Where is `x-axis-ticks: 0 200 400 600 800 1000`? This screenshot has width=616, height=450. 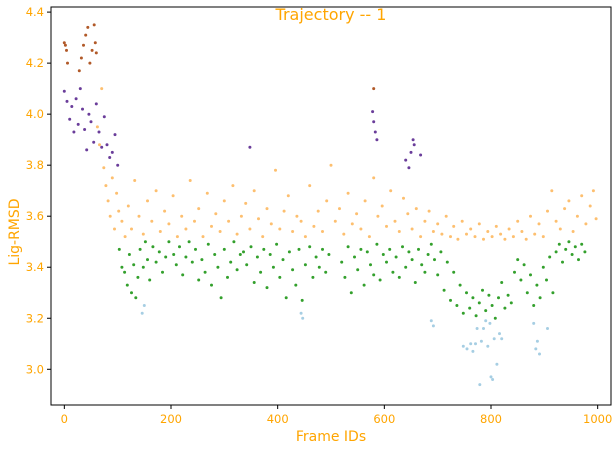 x-axis-ticks: 0 200 400 600 800 1000 is located at coordinates (336, 415).